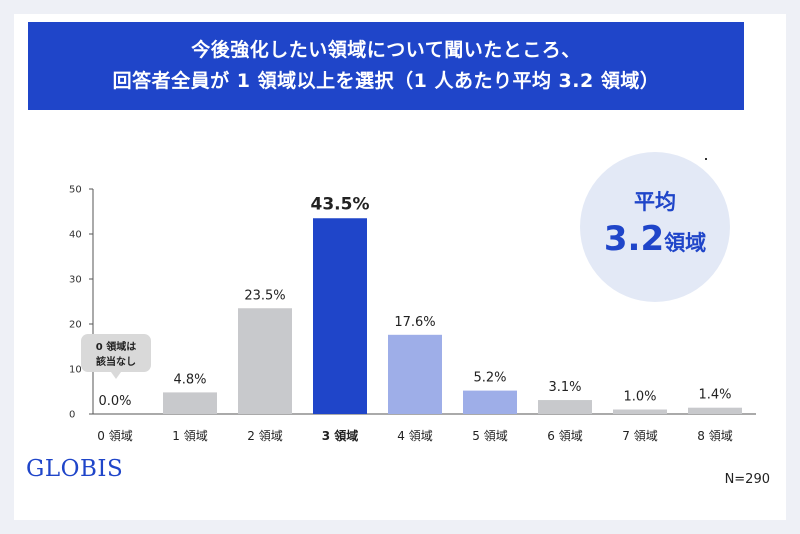  Describe the element at coordinates (264, 295) in the screenshot. I see `value-label-2: 23.5%` at that location.